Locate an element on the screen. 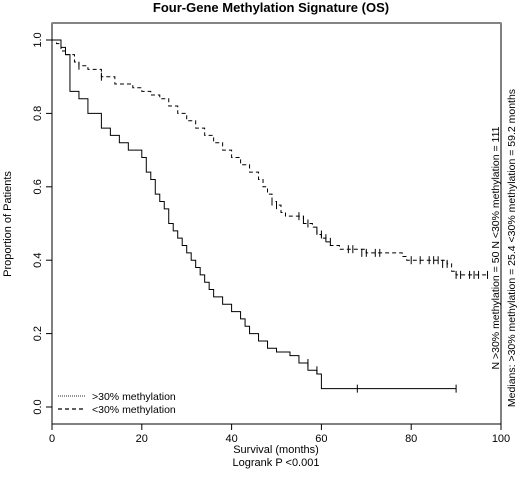 Image resolution: width=520 pixels, height=483 pixels. y-tick-label: 0.8 is located at coordinates (38, 113).